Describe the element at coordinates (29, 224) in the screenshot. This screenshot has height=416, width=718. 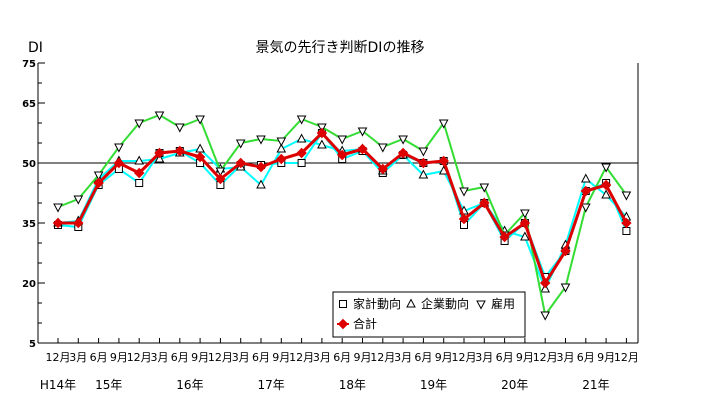
I see `y-tick-label: 35` at that location.